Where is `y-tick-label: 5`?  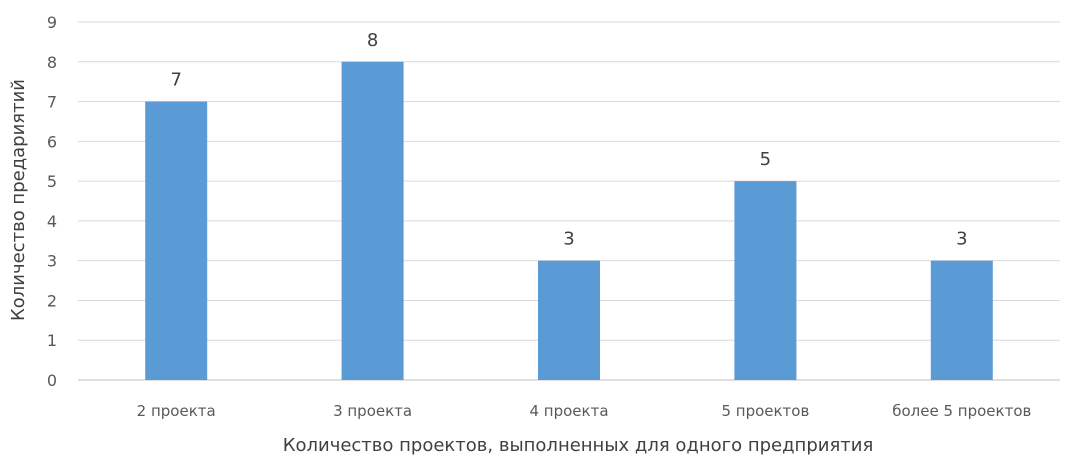 y-tick-label: 5 is located at coordinates (52, 181).